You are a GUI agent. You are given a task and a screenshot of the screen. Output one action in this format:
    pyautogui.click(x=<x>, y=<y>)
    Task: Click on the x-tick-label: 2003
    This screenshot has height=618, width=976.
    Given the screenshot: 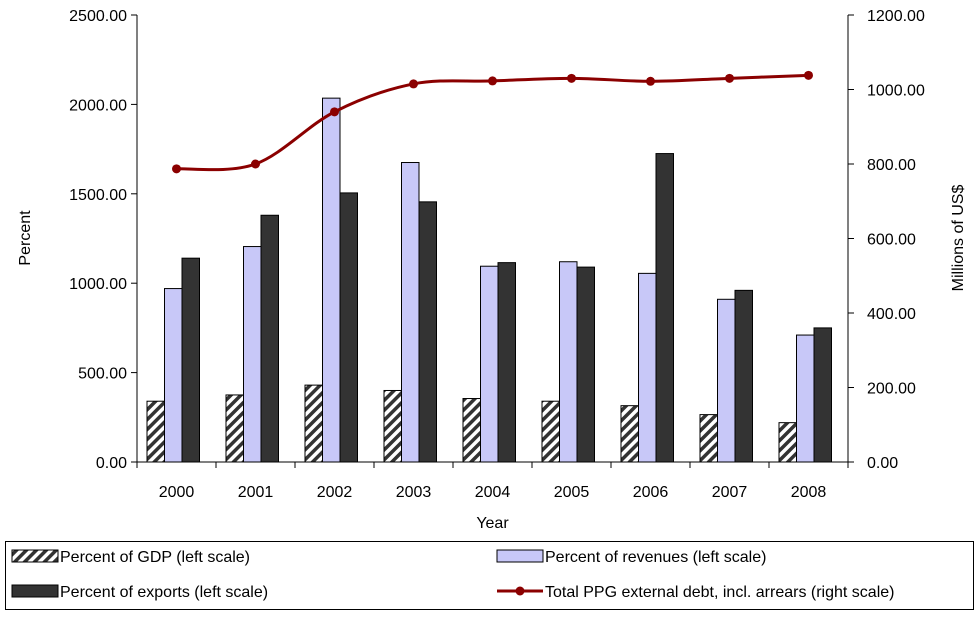 What is the action you would take?
    pyautogui.click(x=414, y=492)
    